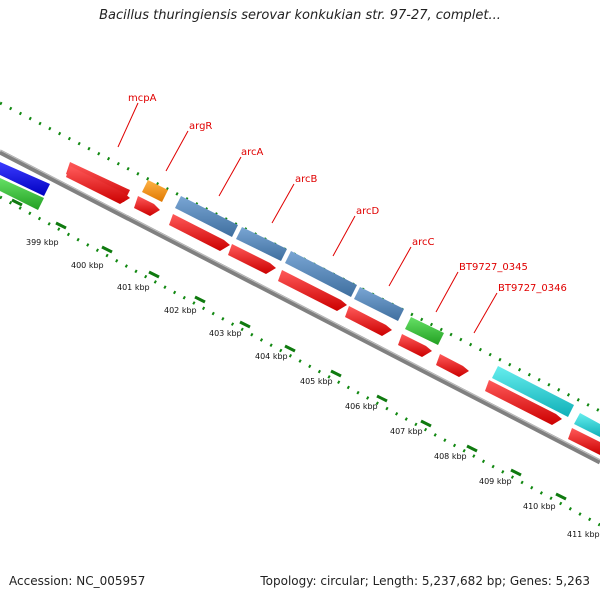 This screenshot has height=600, width=600. What do you see at coordinates (368, 211) in the screenshot?
I see `gene-label: arcD` at bounding box center [368, 211].